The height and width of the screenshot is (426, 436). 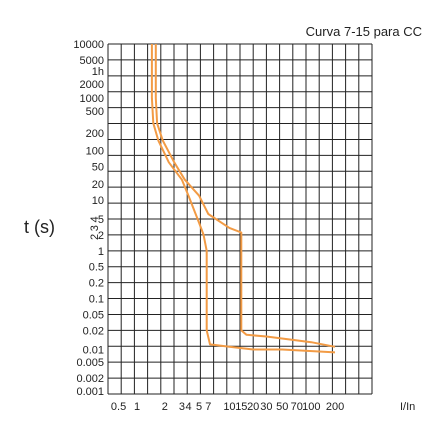 What do you see at coordinates (93, 350) in the screenshot?
I see `y-tick-label: 0.01` at bounding box center [93, 350].